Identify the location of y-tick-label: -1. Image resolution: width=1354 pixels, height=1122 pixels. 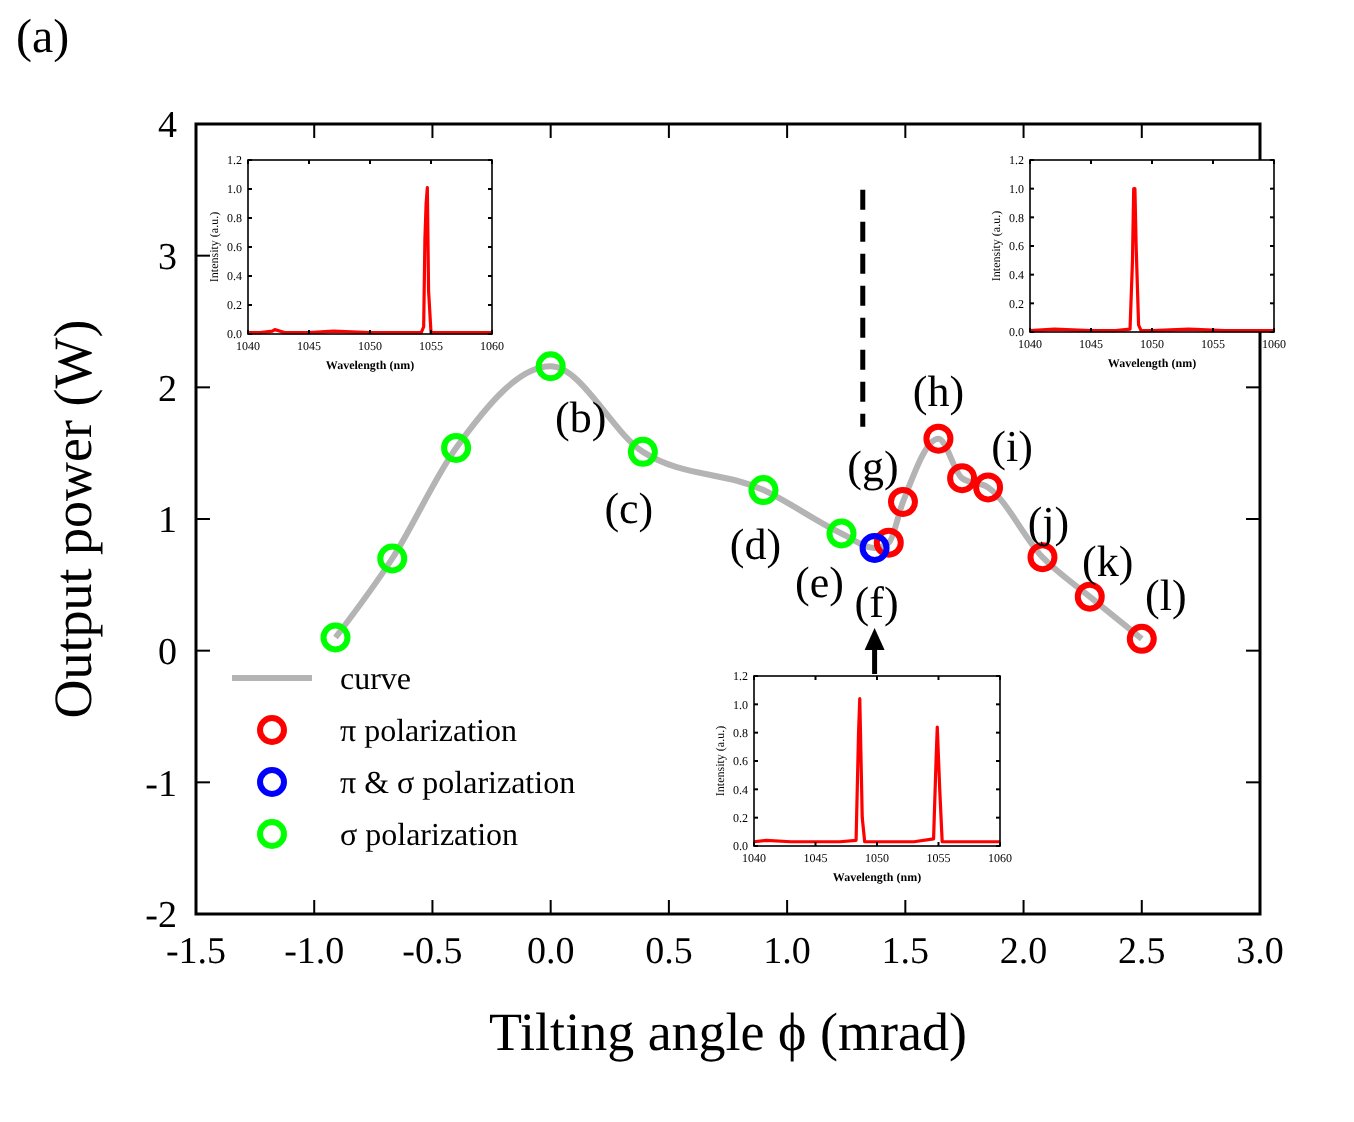
(161, 784).